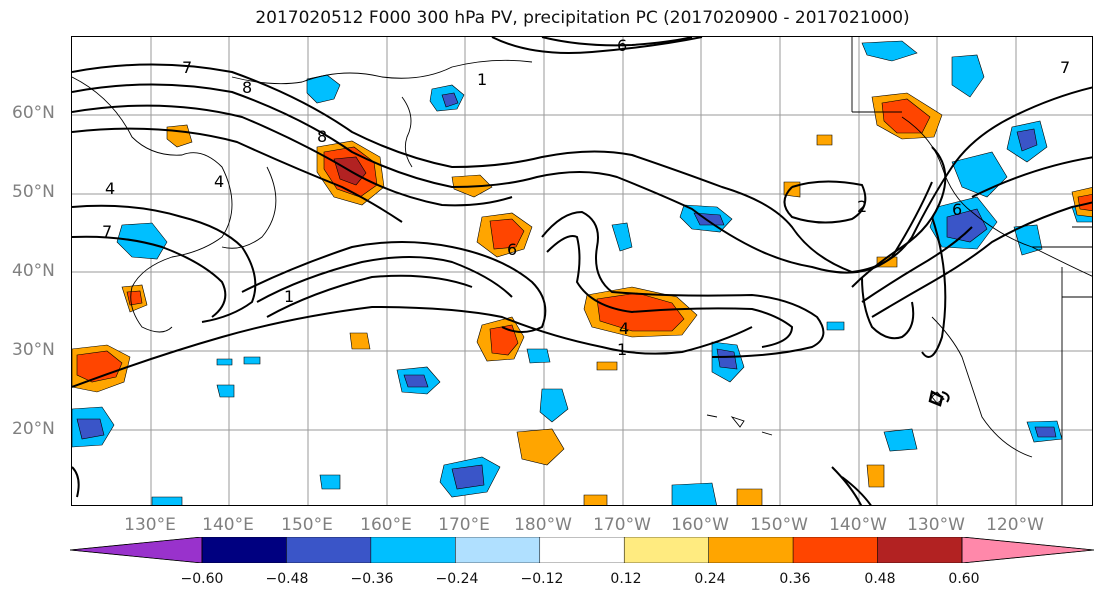 This screenshot has height=601, width=1105. What do you see at coordinates (33, 350) in the screenshot?
I see `lat-label-30n: 30°N` at bounding box center [33, 350].